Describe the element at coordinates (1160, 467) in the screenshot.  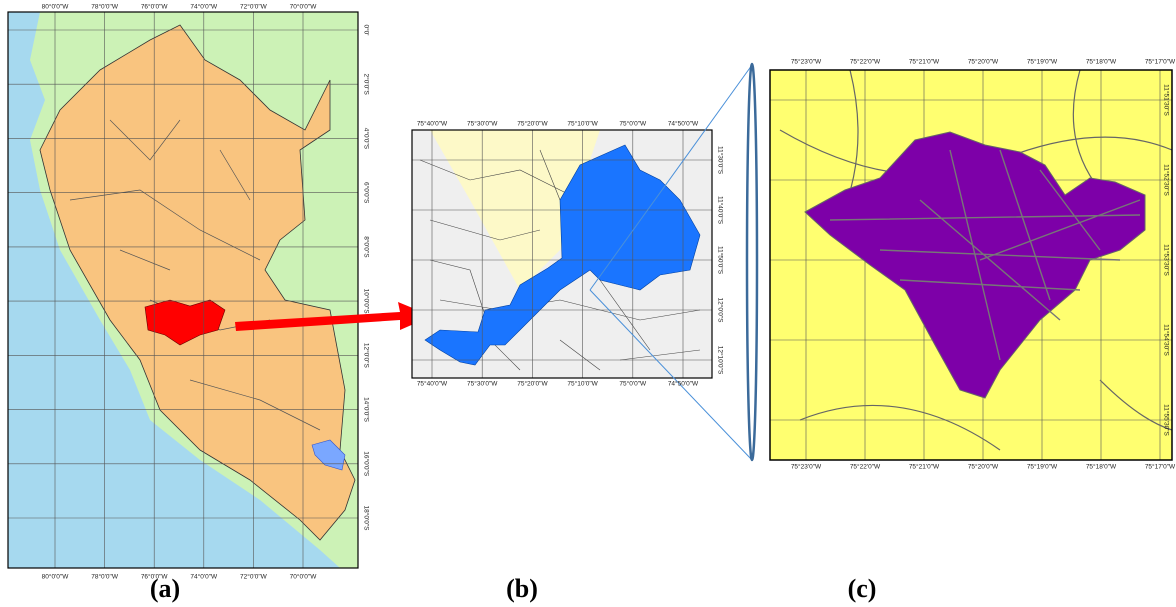
I see `bottom-tick-label: 75°17'0"W` at that location.